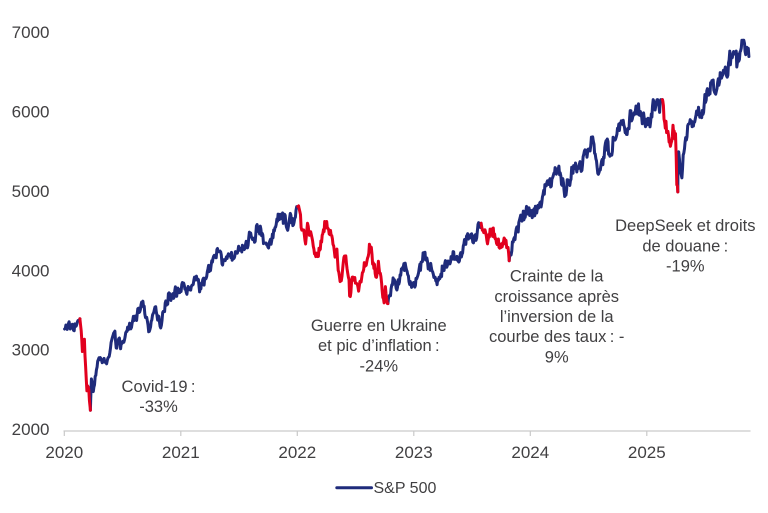  I want to click on svg-text: Guerre en Ukraine, so click(379, 326).